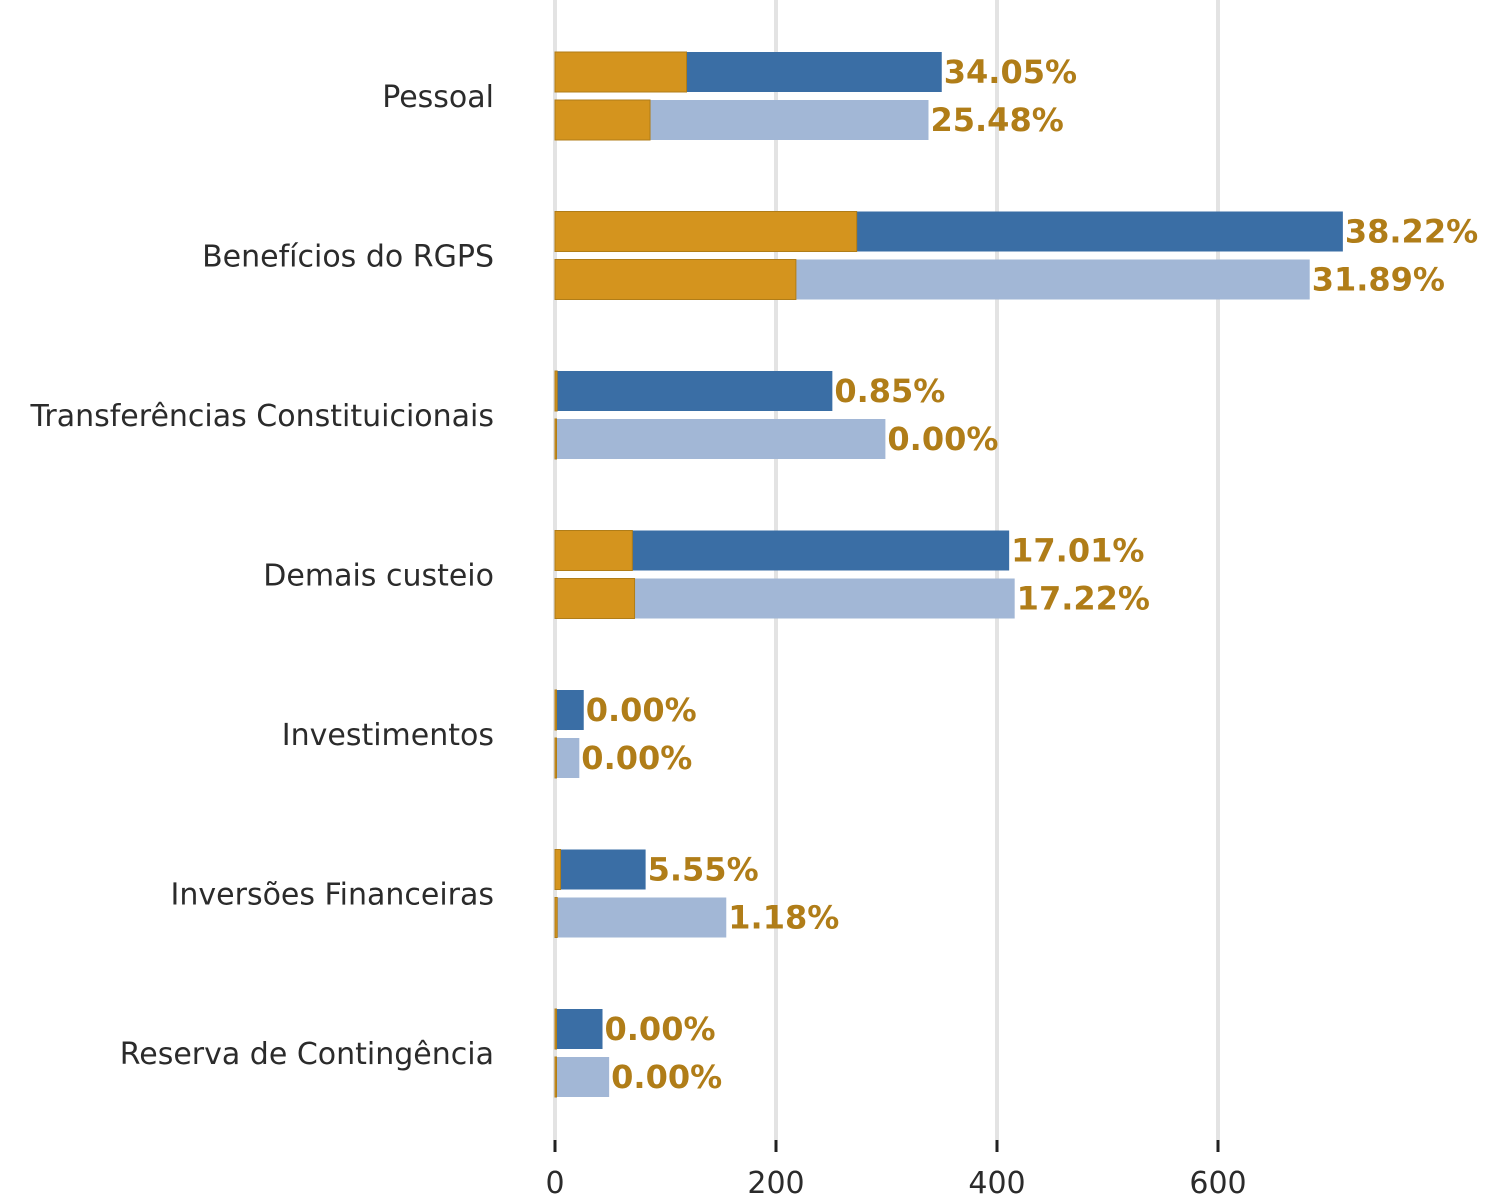 The width and height of the screenshot is (1500, 1200). Describe the element at coordinates (348, 257) in the screenshot. I see `category-label: Benefícios do RGPS` at that location.